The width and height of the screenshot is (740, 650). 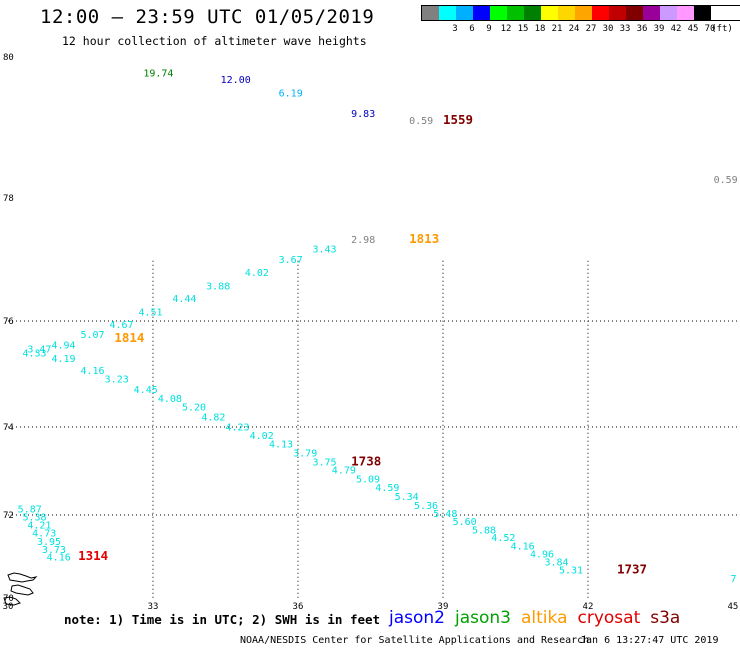 I want to click on legend-label: 39, so click(x=659, y=29).